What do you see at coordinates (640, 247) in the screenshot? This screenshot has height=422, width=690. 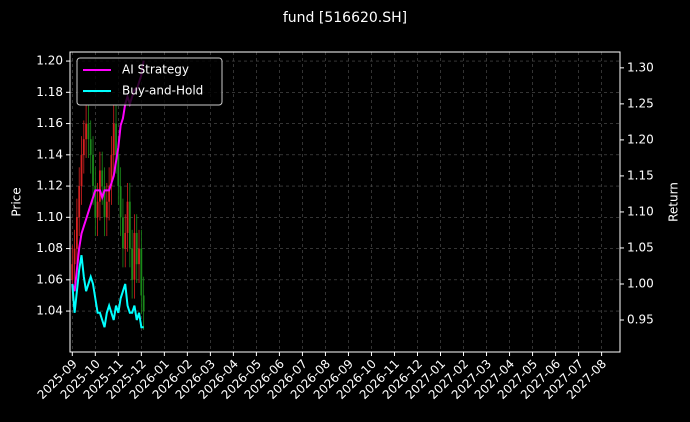 I see `y2-tick-label: 1.05` at bounding box center [640, 247].